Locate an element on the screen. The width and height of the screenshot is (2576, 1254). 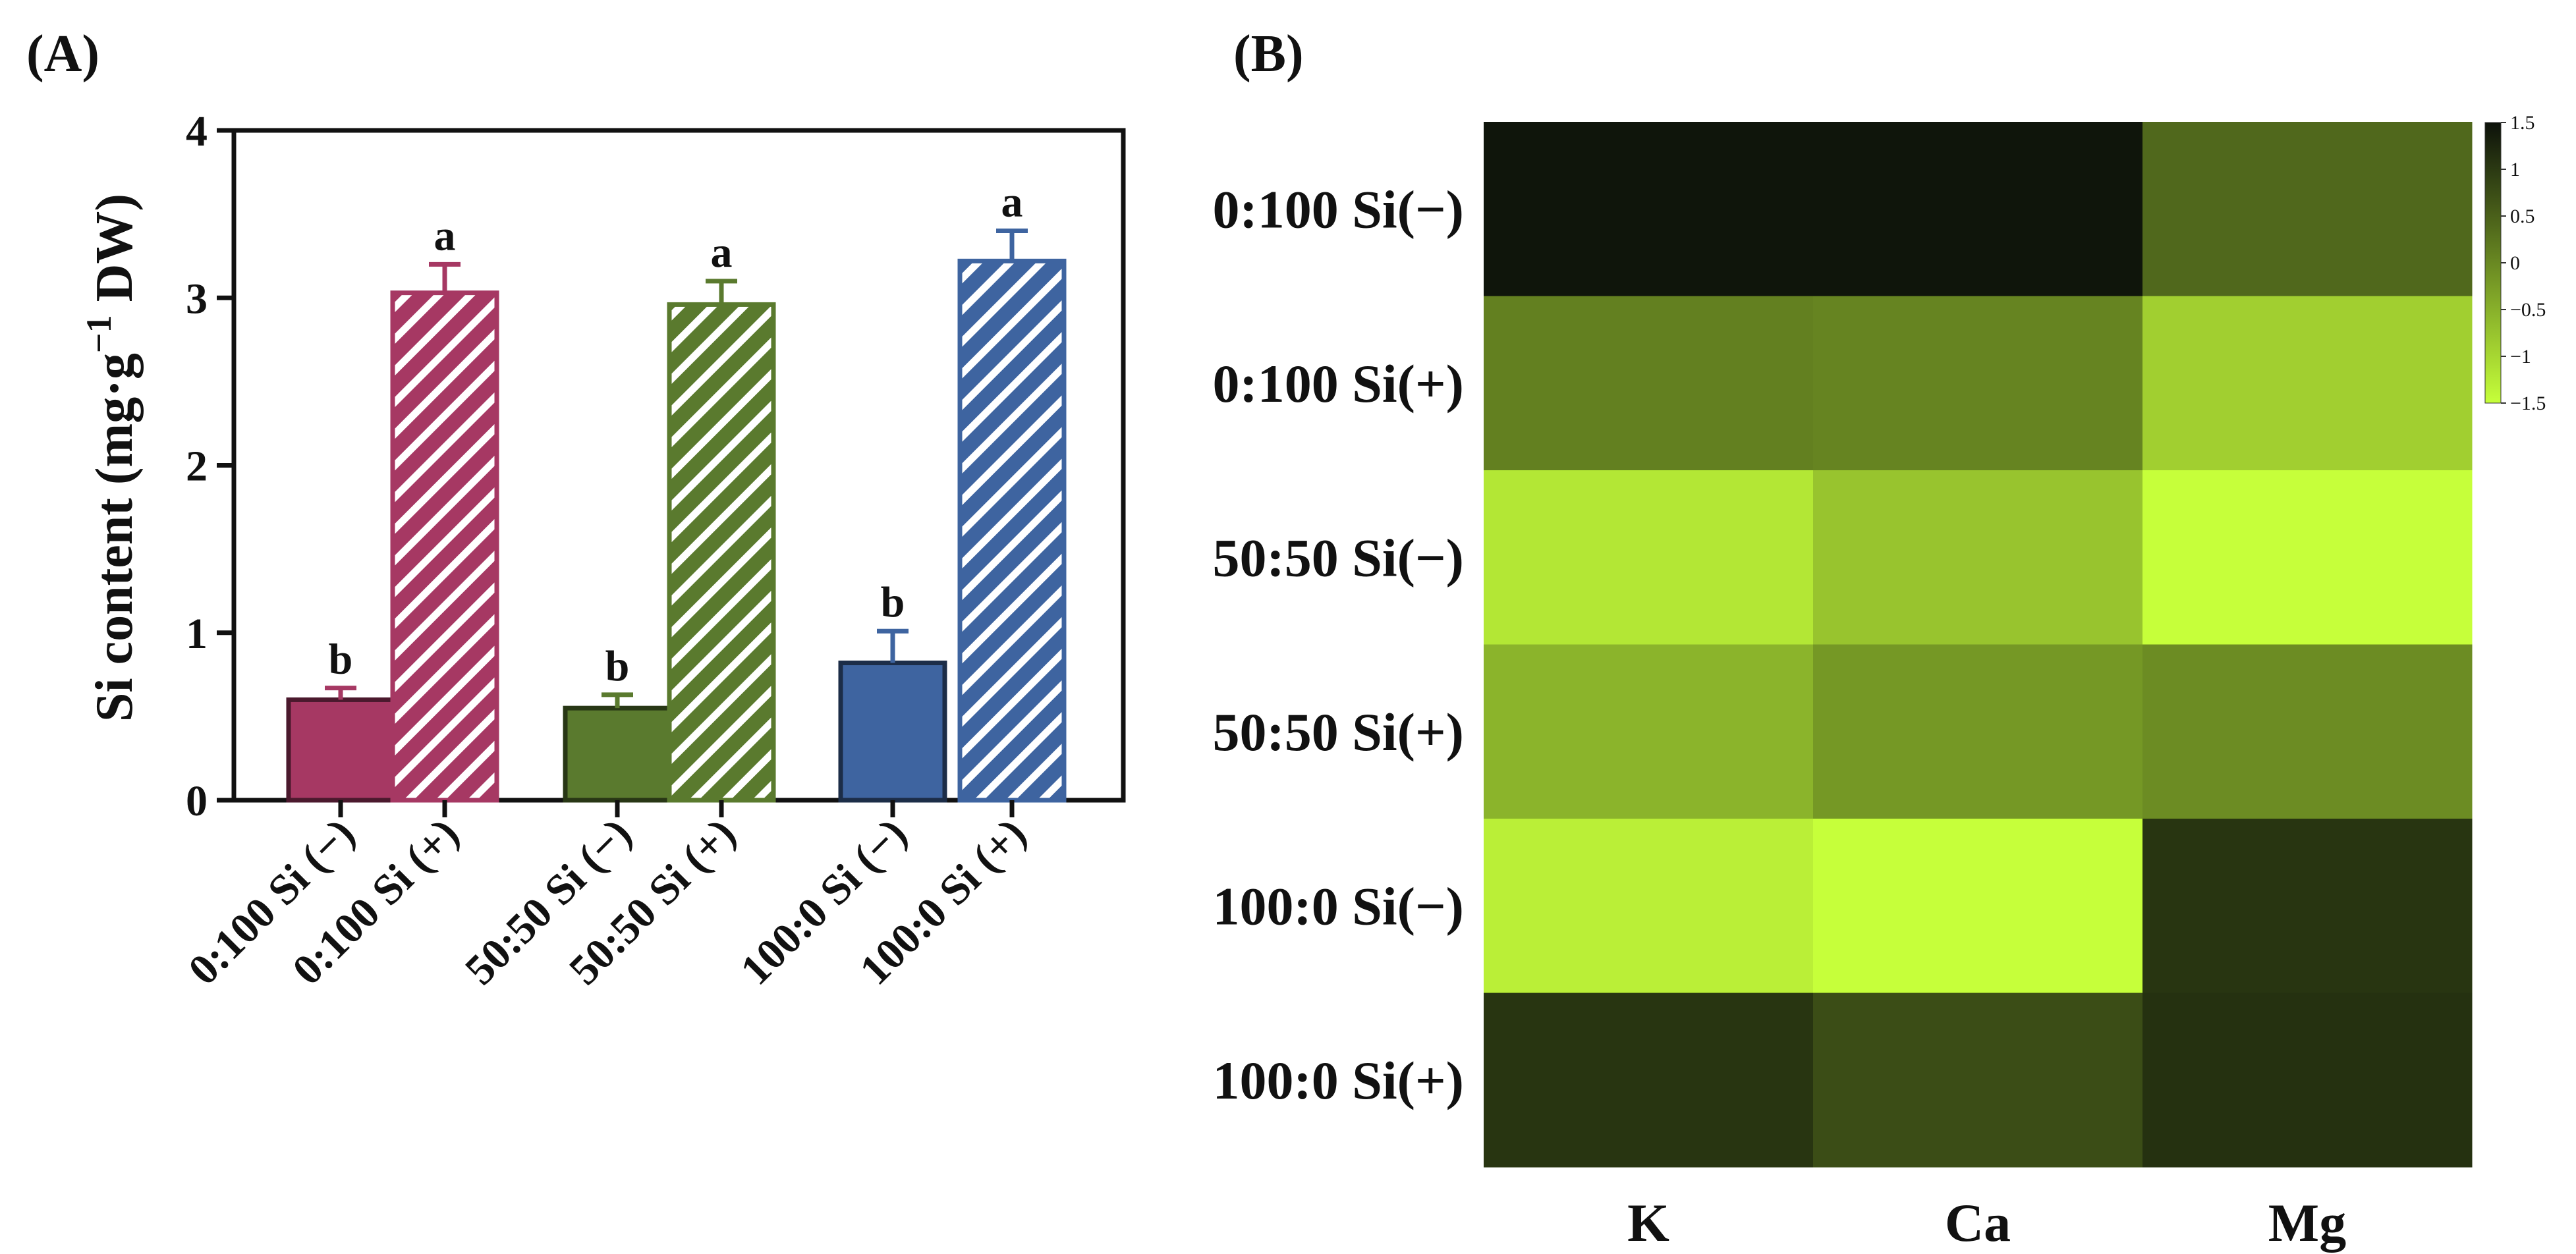
panel-a-label: (A) is located at coordinates (62, 54).